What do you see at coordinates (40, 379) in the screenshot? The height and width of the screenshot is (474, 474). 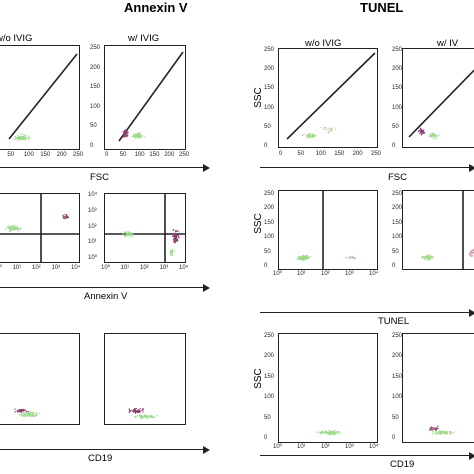 I see `panel-annexin-cd19-without-ivig` at bounding box center [40, 379].